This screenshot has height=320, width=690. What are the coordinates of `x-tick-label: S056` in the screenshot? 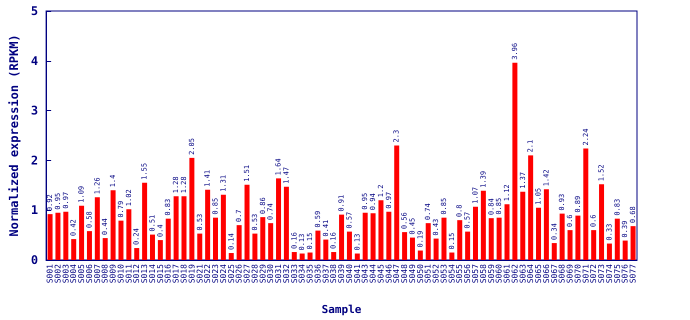 It's located at (467, 274).